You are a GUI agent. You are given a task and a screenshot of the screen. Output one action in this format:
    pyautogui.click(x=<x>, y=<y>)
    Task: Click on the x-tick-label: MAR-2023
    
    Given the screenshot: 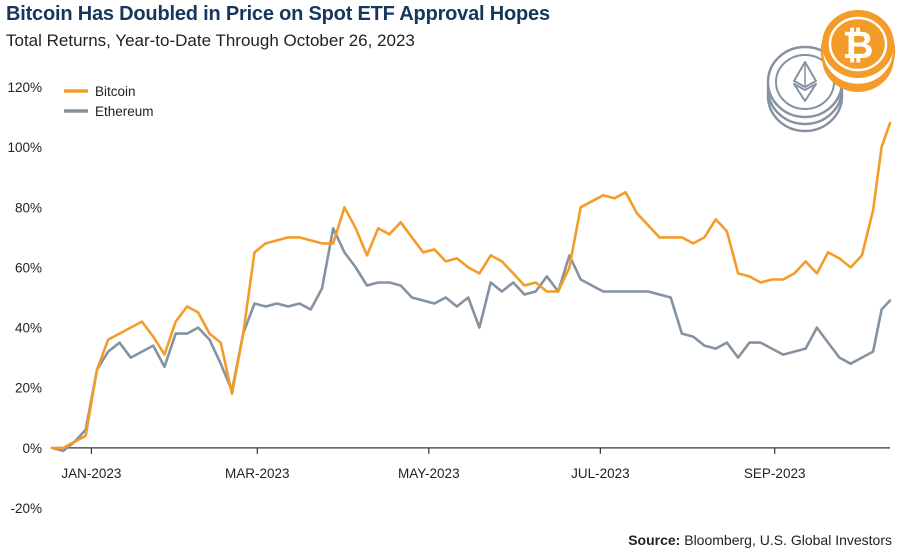 What is the action you would take?
    pyautogui.click(x=257, y=473)
    